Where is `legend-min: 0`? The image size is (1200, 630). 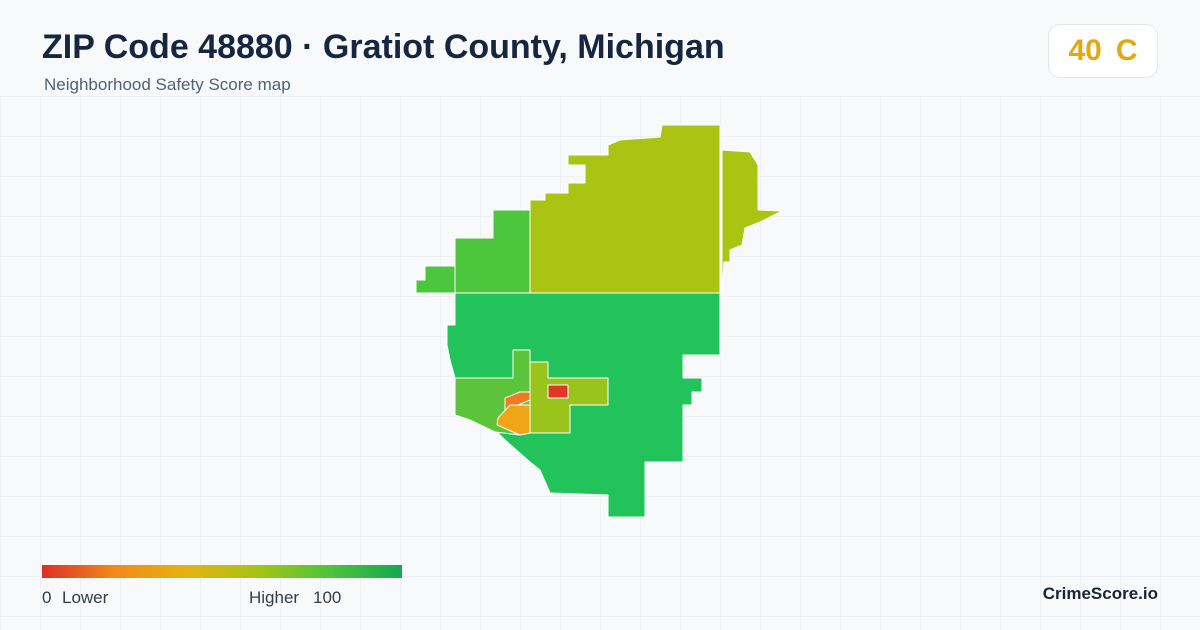 legend-min: 0 is located at coordinates (47, 597).